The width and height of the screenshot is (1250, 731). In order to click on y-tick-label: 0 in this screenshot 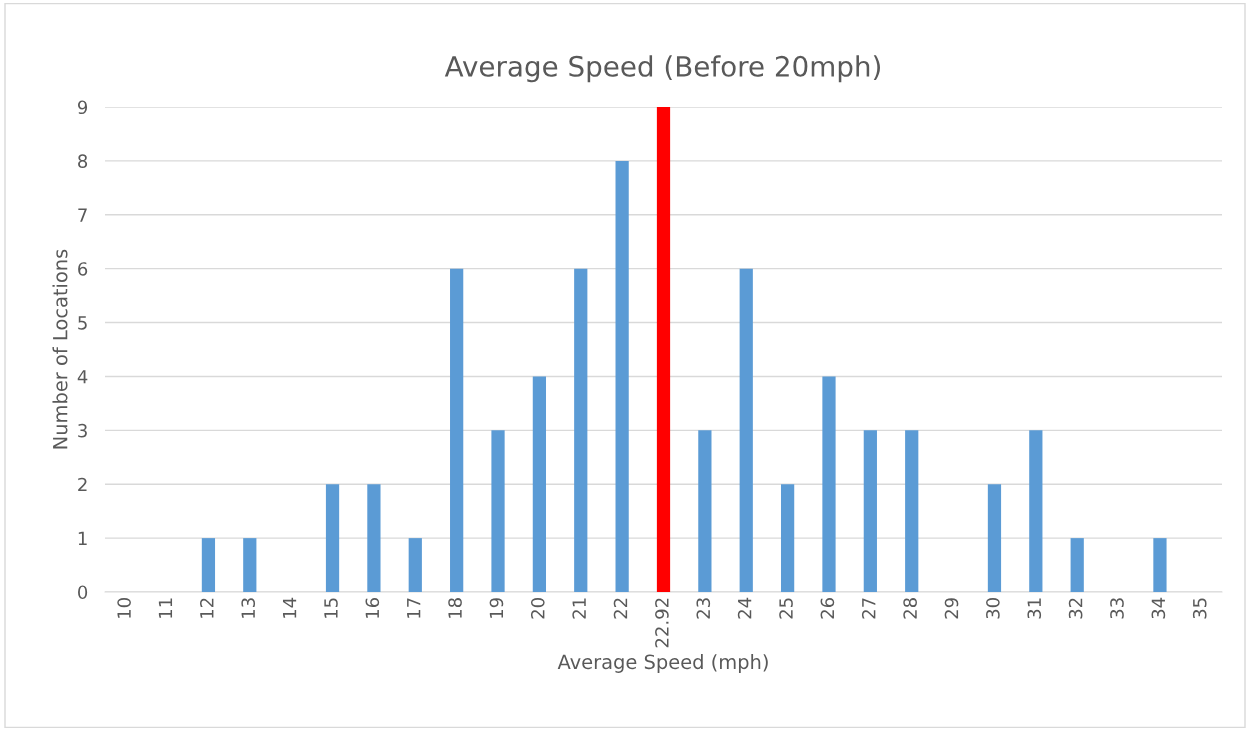, I will do `click(83, 592)`.